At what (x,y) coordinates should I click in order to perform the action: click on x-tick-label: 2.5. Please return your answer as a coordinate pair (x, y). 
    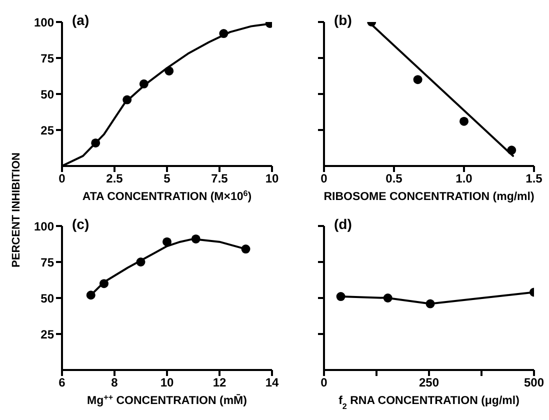
    Looking at the image, I should click on (115, 179).